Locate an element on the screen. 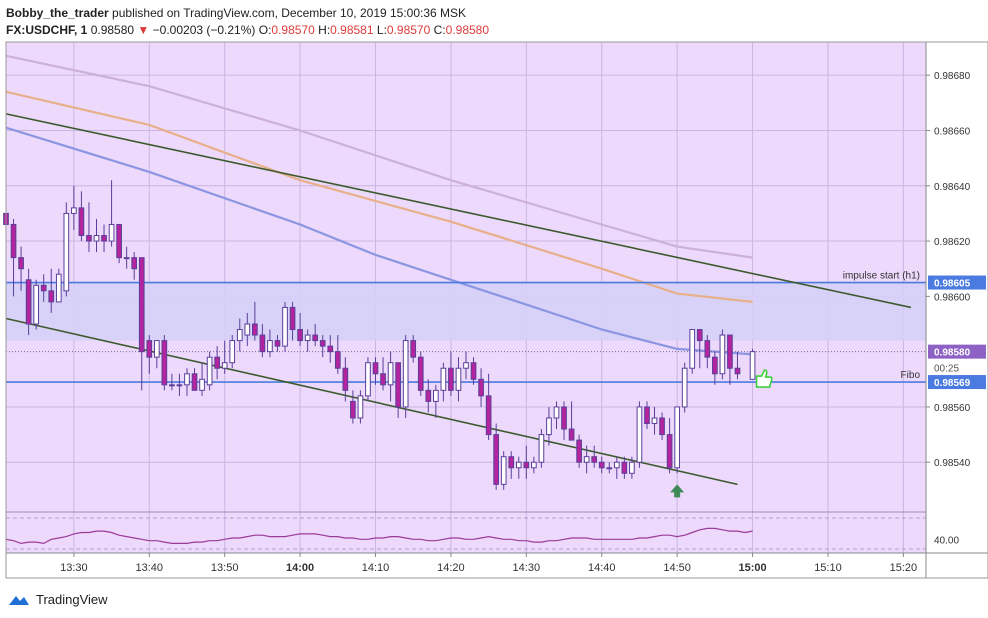 The height and width of the screenshot is (618, 988). time-tick-label: 15:00 is located at coordinates (752, 568).